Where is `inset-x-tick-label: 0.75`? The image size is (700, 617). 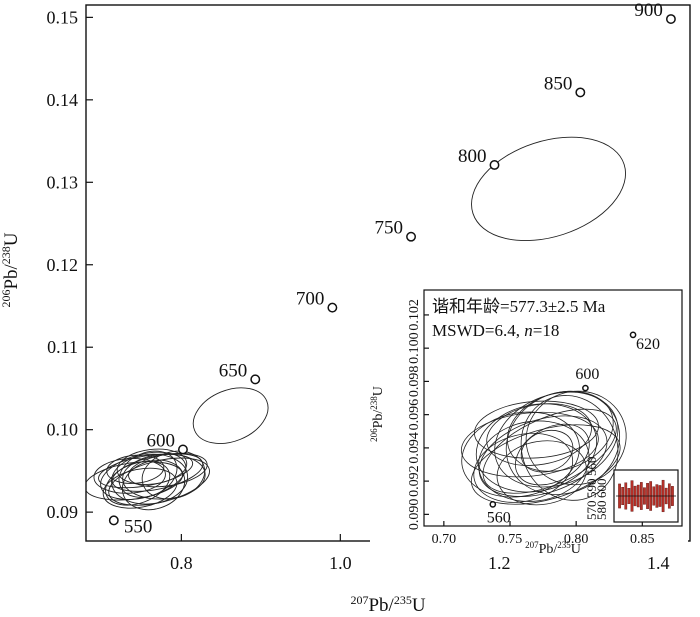
inset-x-tick-label: 0.75 is located at coordinates (510, 539).